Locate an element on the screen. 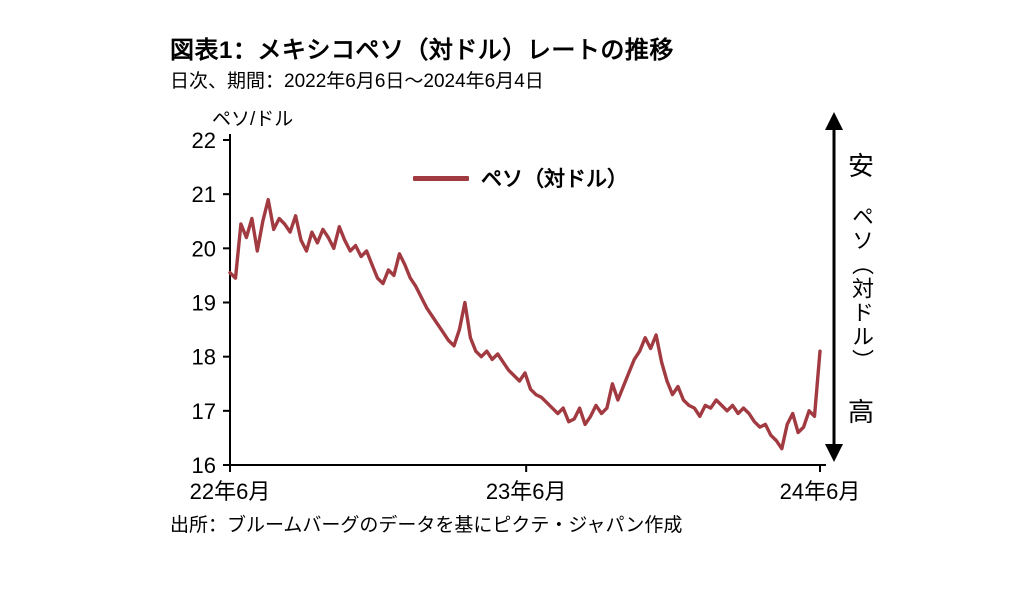  svg-text: 16 is located at coordinates (204, 465).